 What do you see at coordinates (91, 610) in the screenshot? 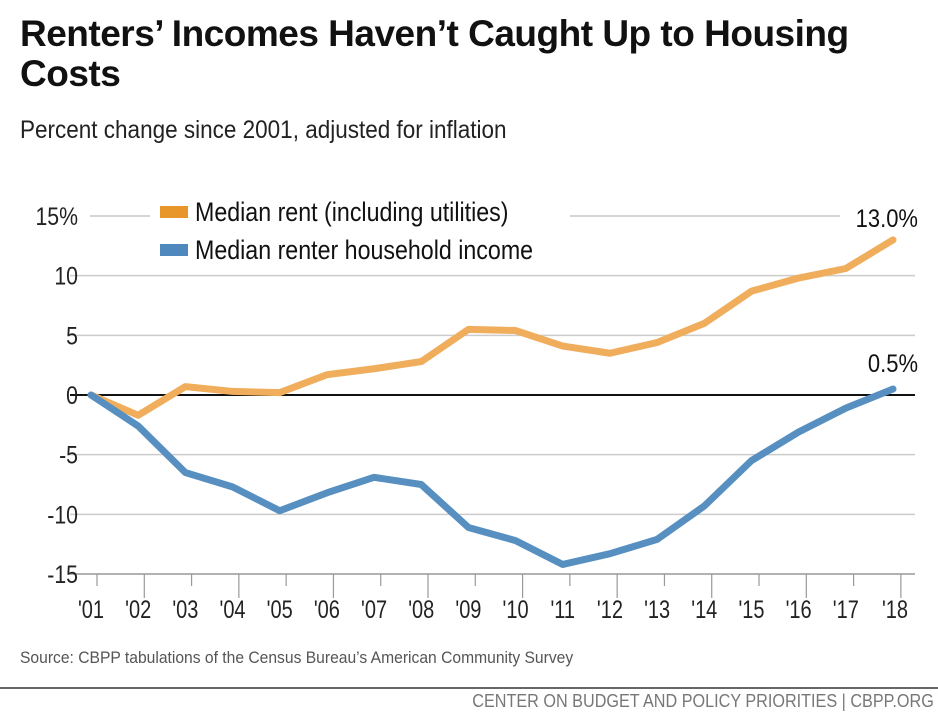
I see `x-tick-label: '01` at bounding box center [91, 610].